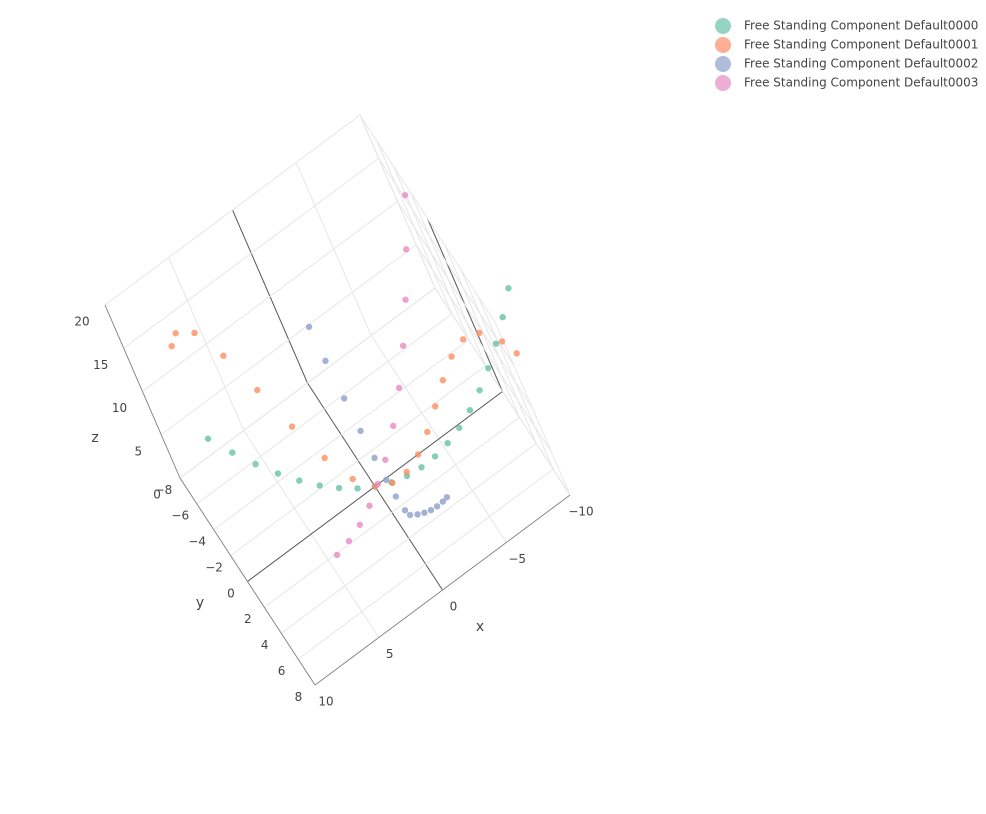 This screenshot has width=986, height=814. Describe the element at coordinates (861, 45) in the screenshot. I see `legend-label: Free Standing Component Default0001` at that location.